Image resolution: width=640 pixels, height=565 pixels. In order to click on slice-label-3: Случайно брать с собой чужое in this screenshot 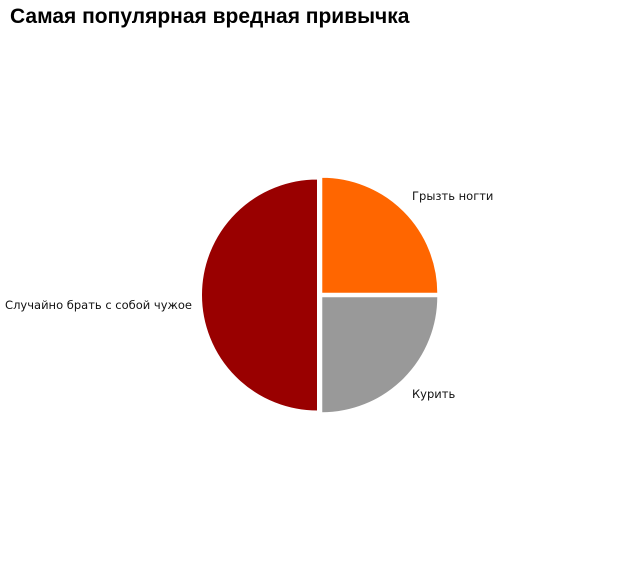, I will do `click(98, 305)`.